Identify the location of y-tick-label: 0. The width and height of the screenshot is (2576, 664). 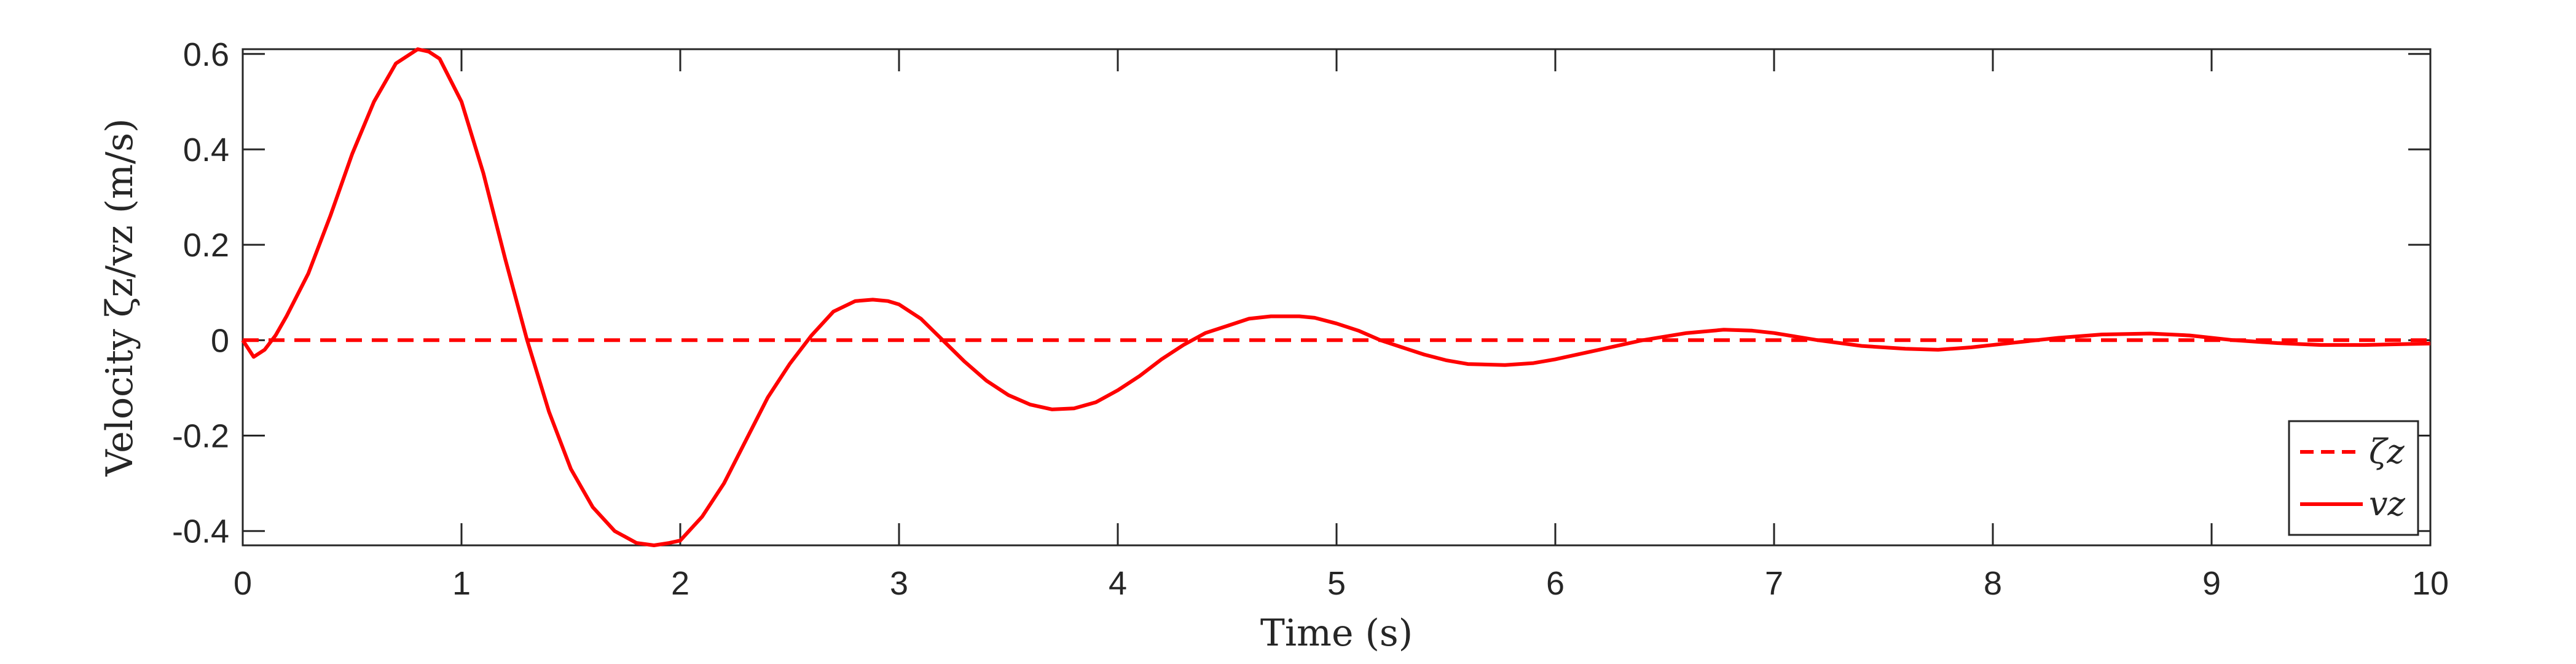
(220, 340).